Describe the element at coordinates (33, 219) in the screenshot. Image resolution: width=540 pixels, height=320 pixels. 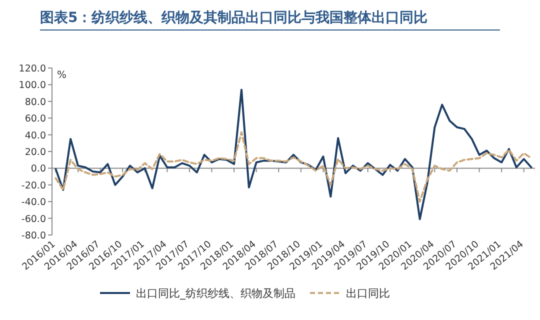
I see `y-tick-label: -60.0` at that location.